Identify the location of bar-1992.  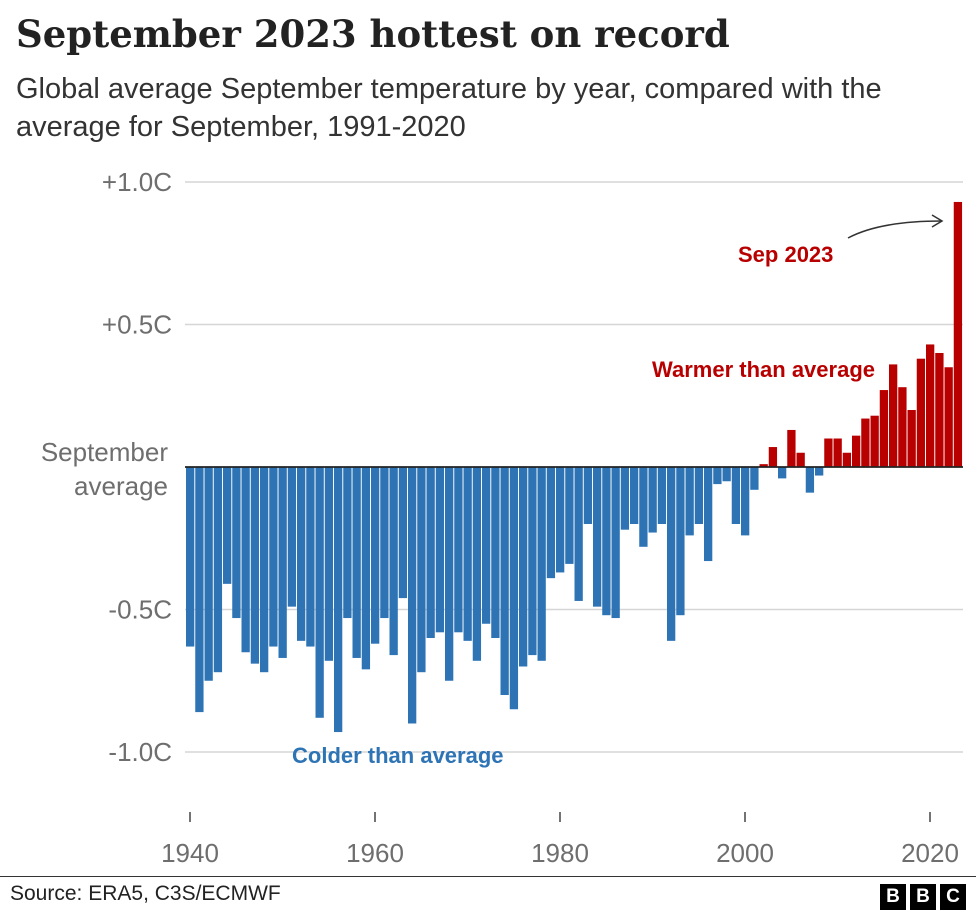
(671, 554).